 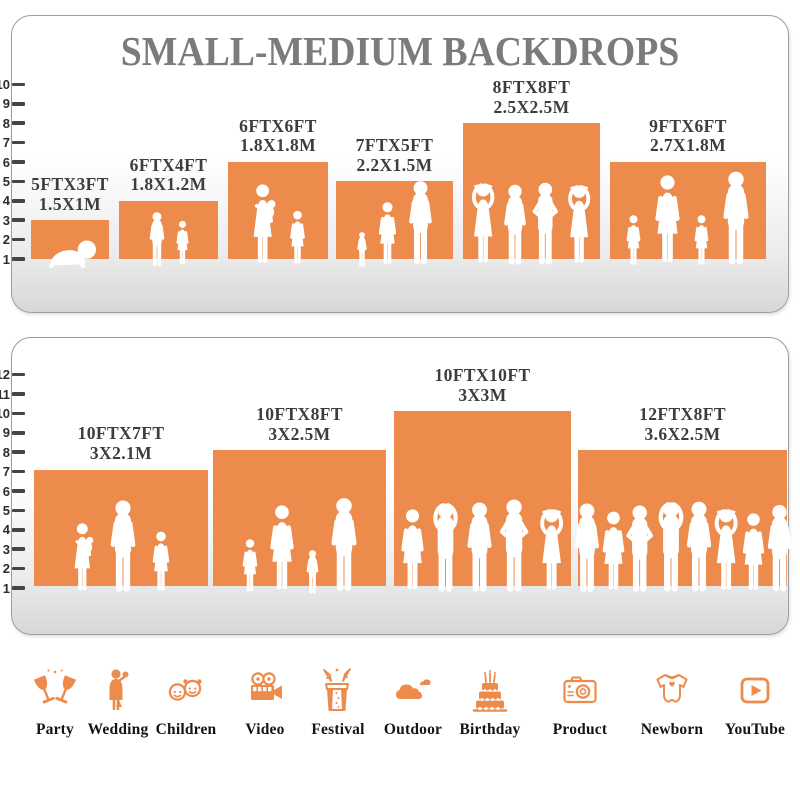 What do you see at coordinates (672, 729) in the screenshot?
I see `category-label: Newborn` at bounding box center [672, 729].